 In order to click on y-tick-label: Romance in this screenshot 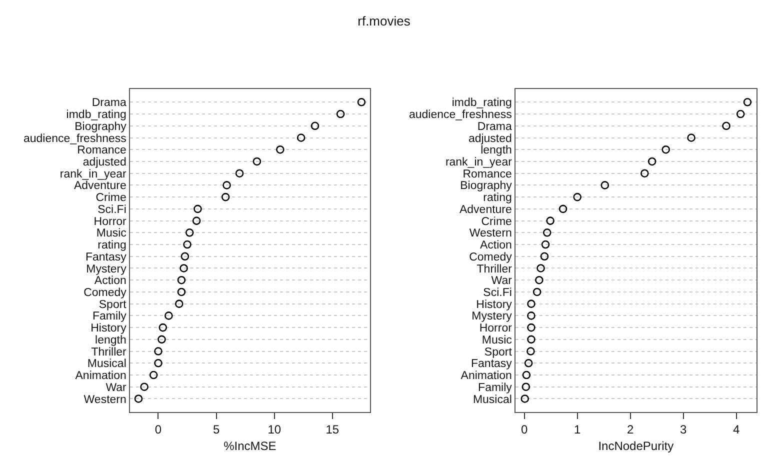, I will do `click(487, 174)`.